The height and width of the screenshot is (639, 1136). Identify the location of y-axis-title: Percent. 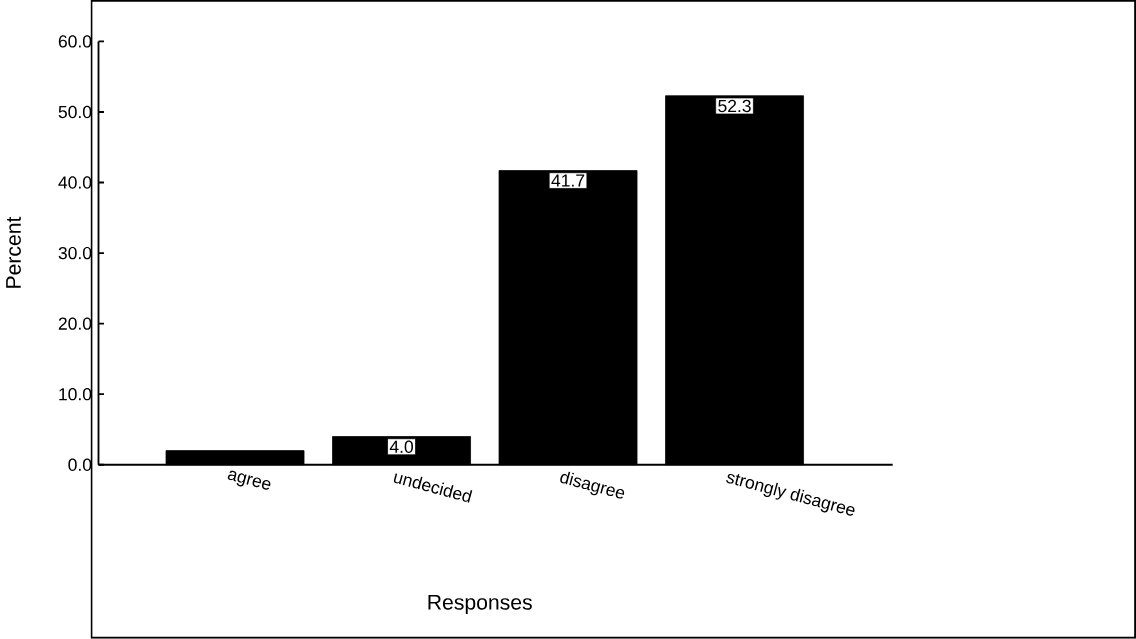
(13, 252).